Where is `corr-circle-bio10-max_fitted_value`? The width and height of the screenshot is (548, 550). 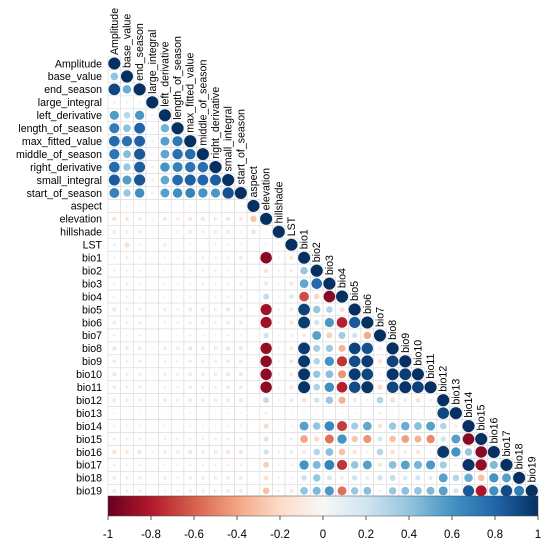
corr-circle-bio10-max_fitted_value is located at coordinates (190, 374).